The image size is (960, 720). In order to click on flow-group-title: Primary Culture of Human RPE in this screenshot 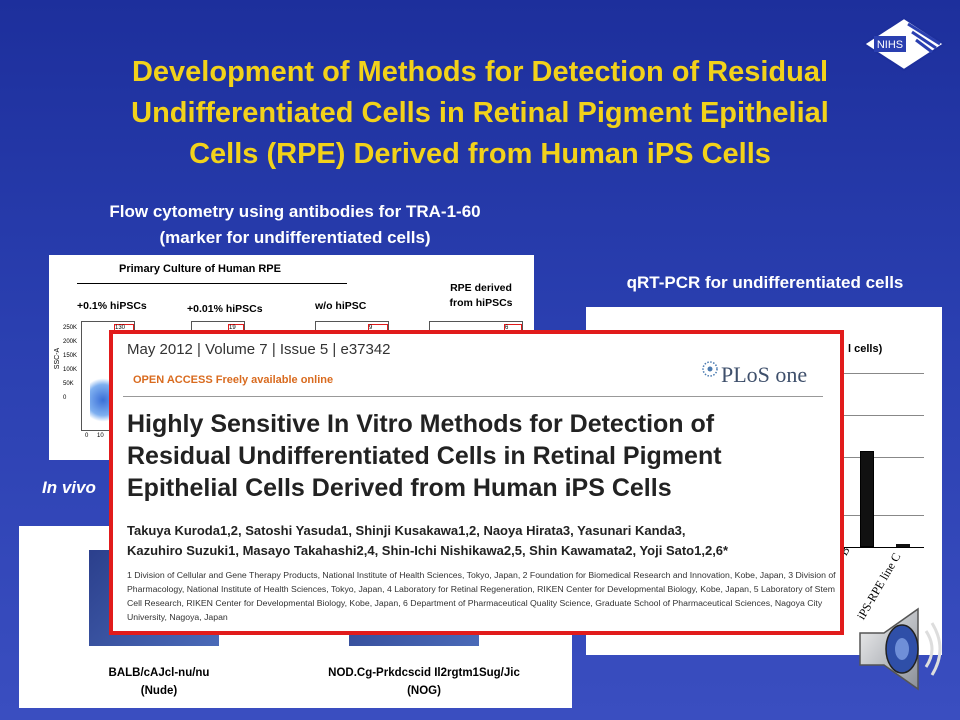, I will do `click(200, 269)`.